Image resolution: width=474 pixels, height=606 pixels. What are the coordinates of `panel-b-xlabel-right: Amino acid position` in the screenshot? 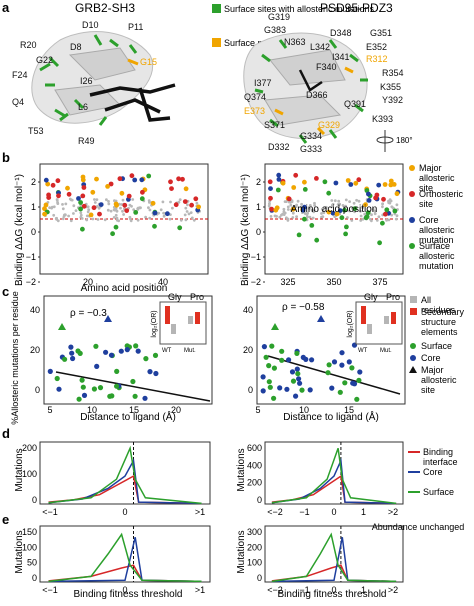 It's located at (334, 209).